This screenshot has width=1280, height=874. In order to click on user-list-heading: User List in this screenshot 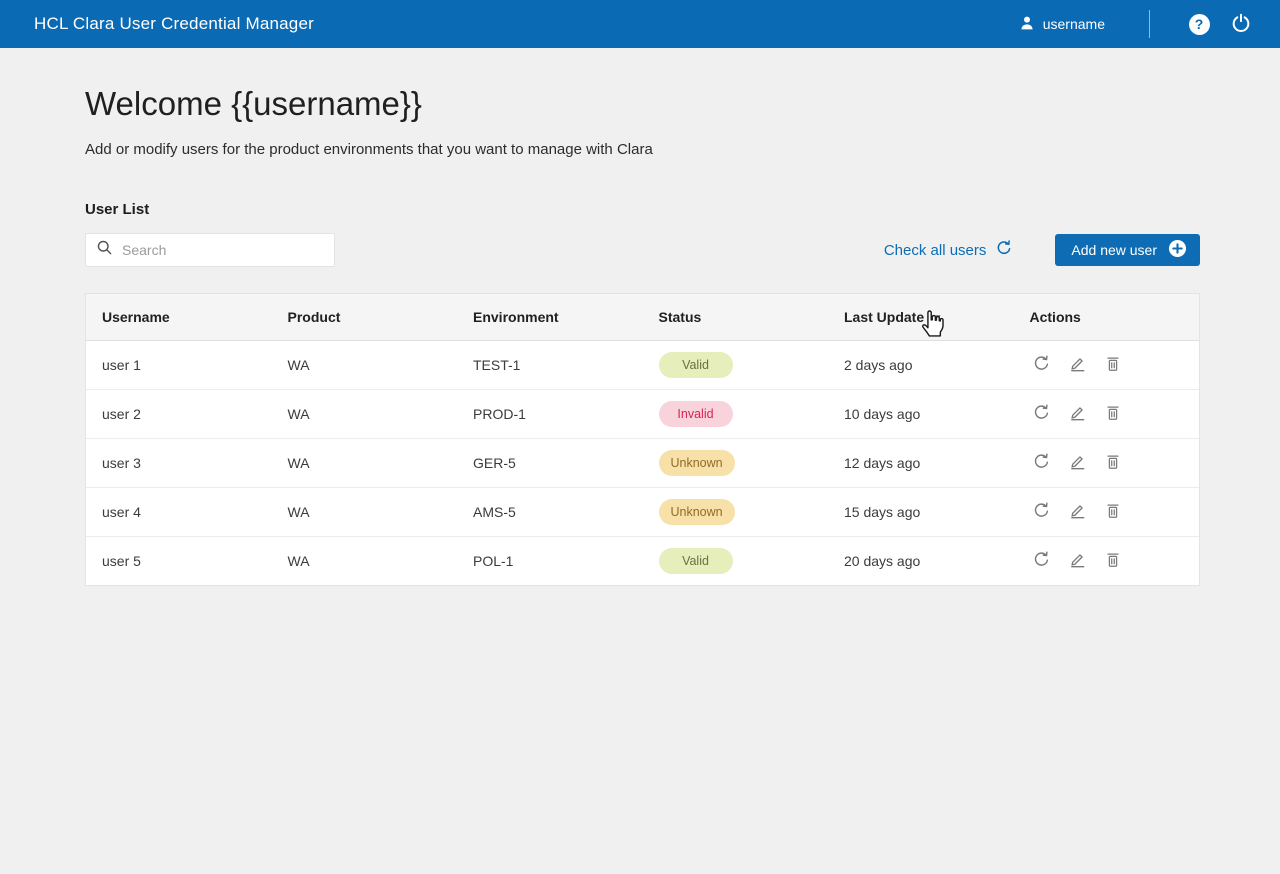, I will do `click(117, 209)`.